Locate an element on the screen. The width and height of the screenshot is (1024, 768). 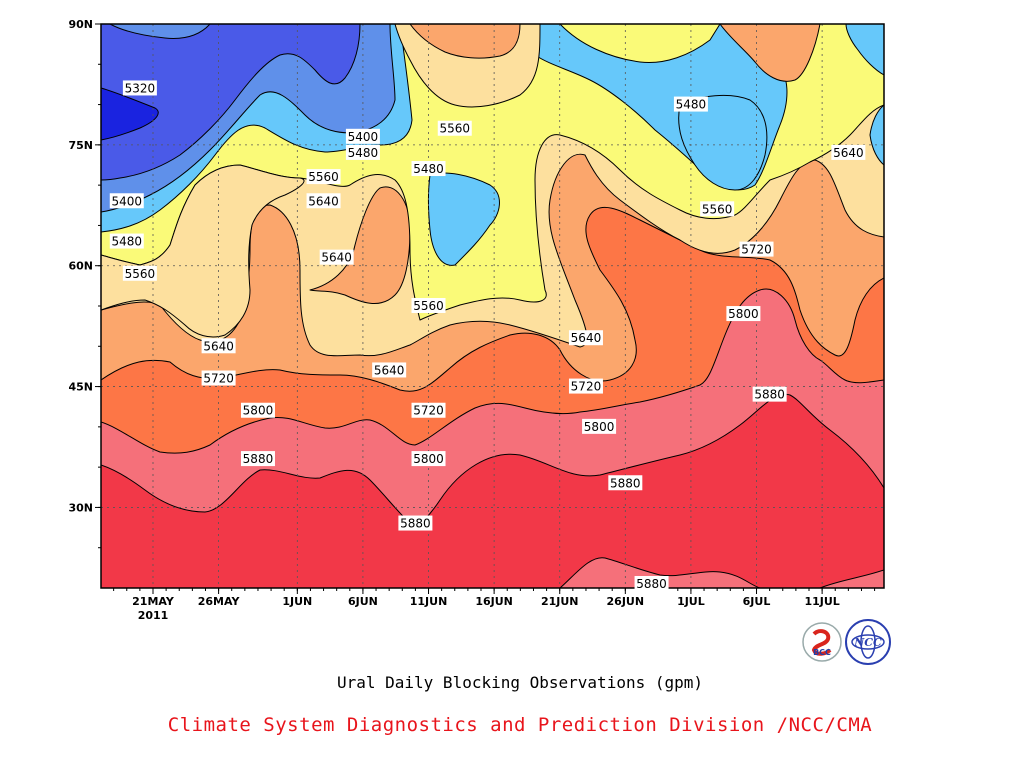
ncc-logo: NCC is located at coordinates (868, 642).